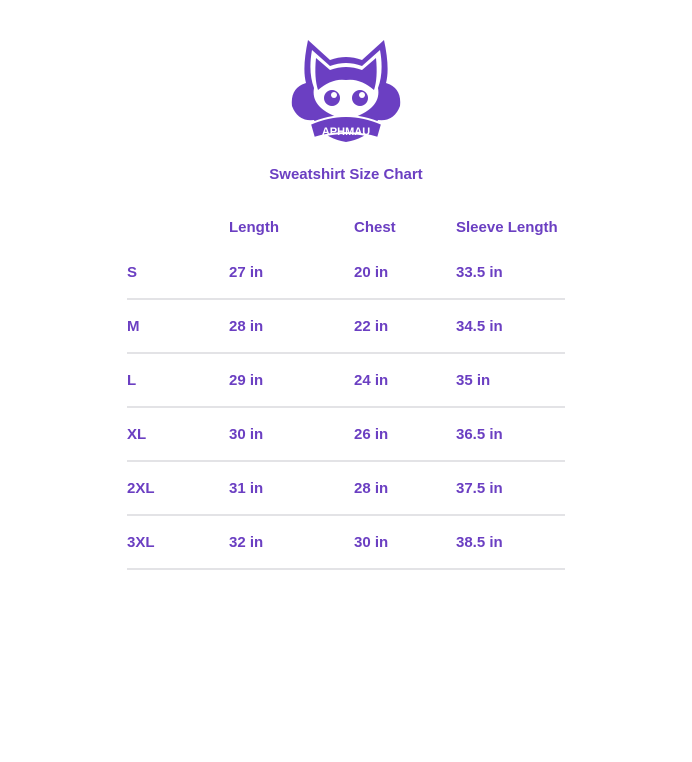  Describe the element at coordinates (405, 380) in the screenshot. I see `cell-chest: 24 in` at that location.